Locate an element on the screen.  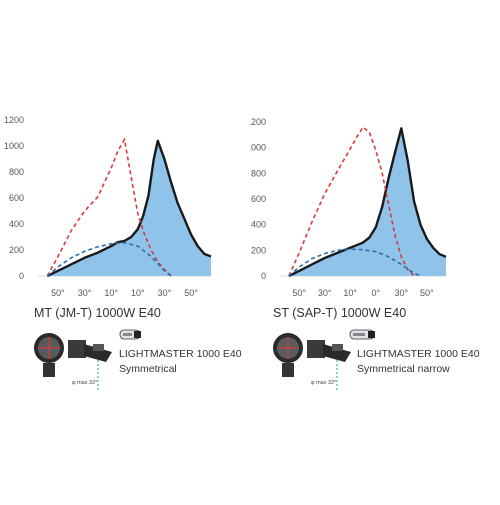
chart-title: MT (JM-T) 1000W E40 is located at coordinates (97, 313).